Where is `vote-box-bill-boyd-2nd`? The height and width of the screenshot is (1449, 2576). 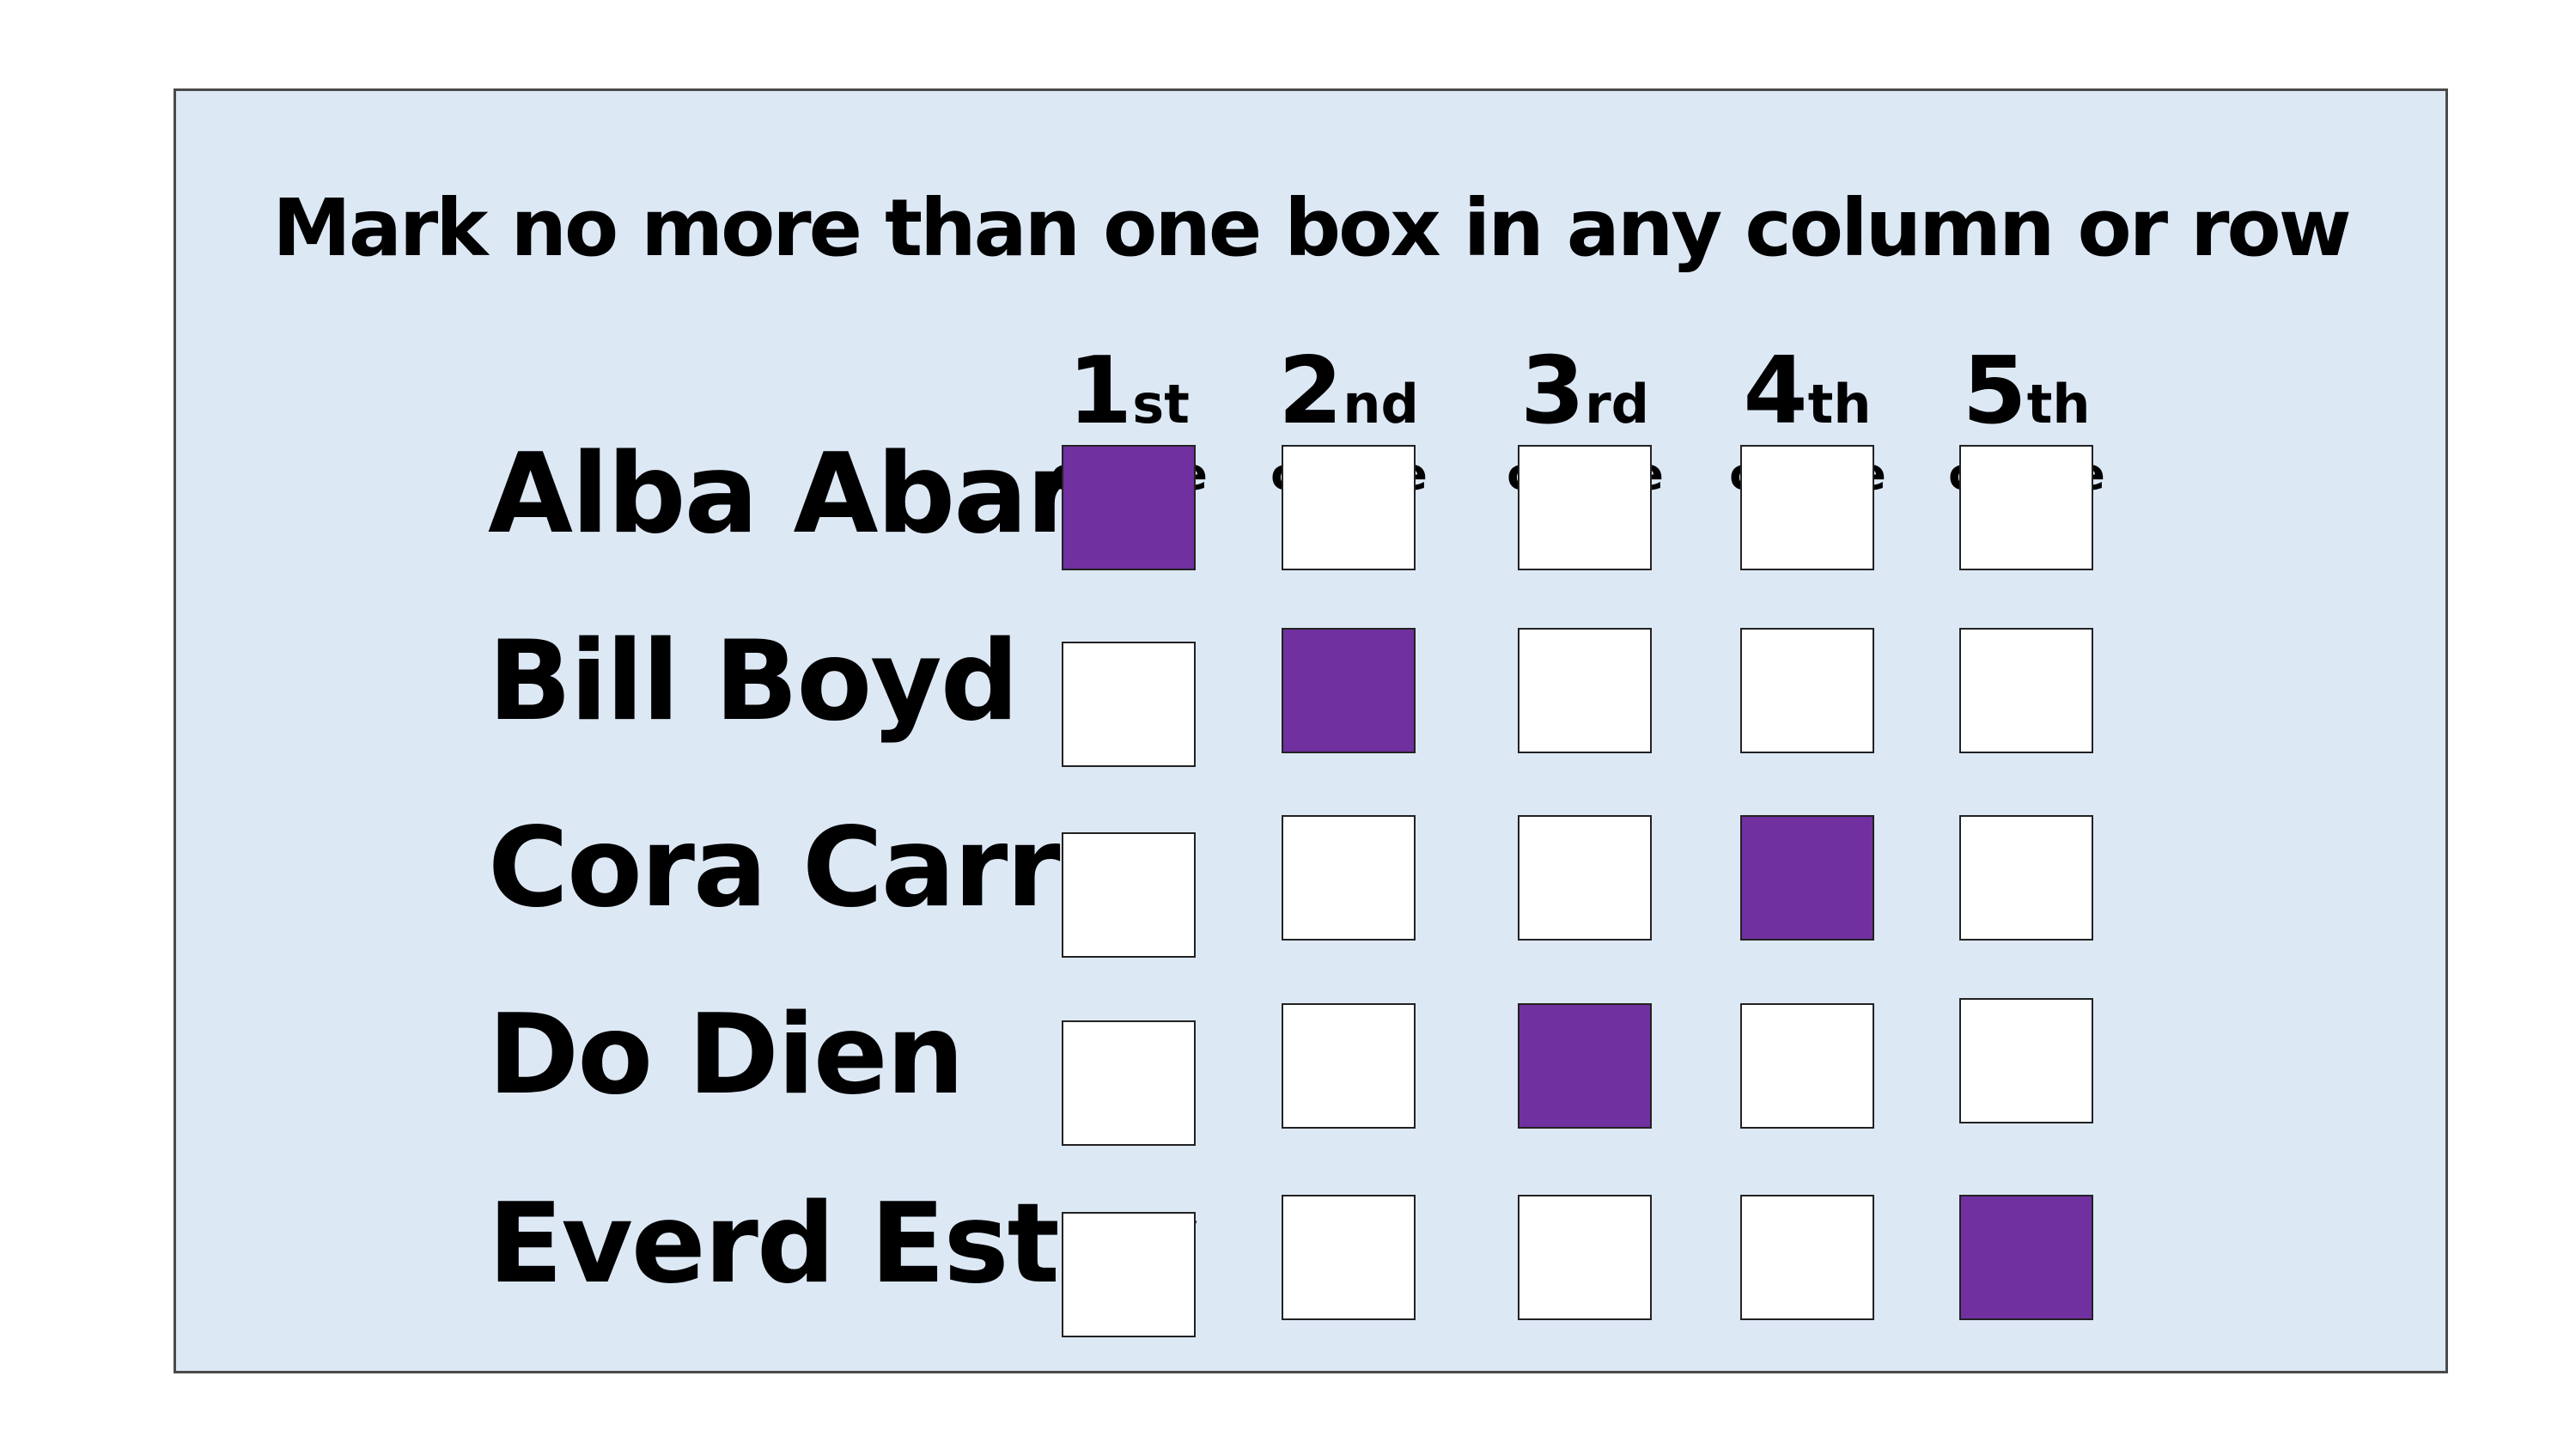 vote-box-bill-boyd-2nd is located at coordinates (1349, 690).